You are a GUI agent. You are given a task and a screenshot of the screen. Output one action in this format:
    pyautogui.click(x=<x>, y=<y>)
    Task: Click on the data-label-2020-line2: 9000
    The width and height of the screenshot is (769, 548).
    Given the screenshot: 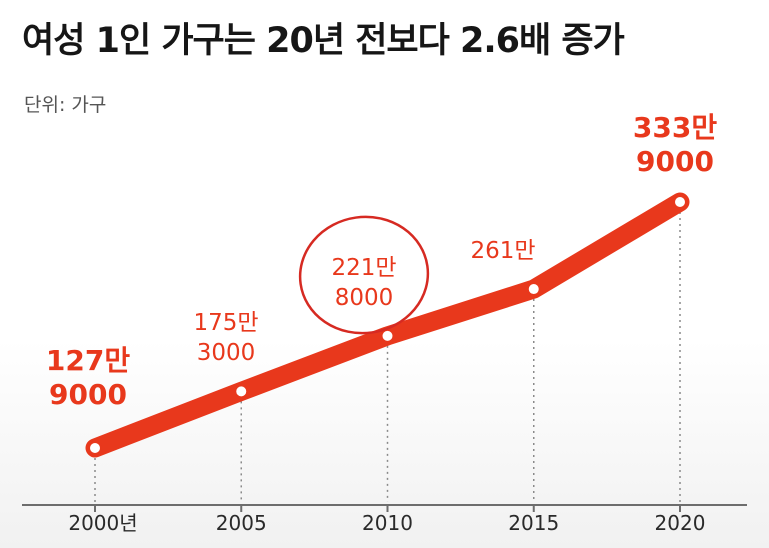 What is the action you would take?
    pyautogui.click(x=675, y=161)
    